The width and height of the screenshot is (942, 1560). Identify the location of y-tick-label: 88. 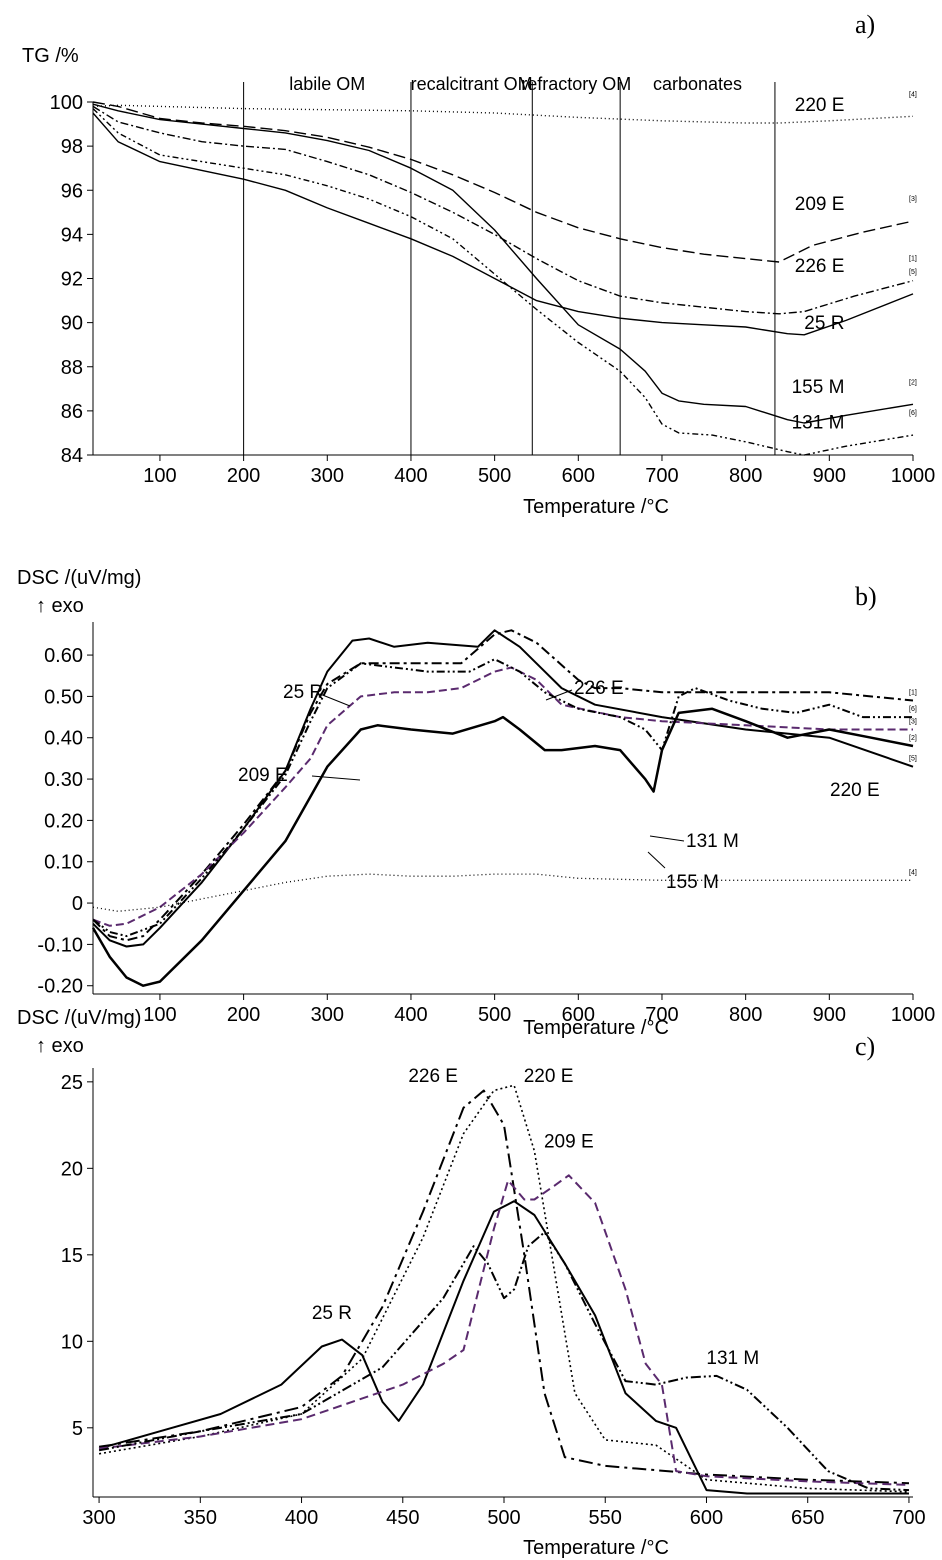
(72, 368).